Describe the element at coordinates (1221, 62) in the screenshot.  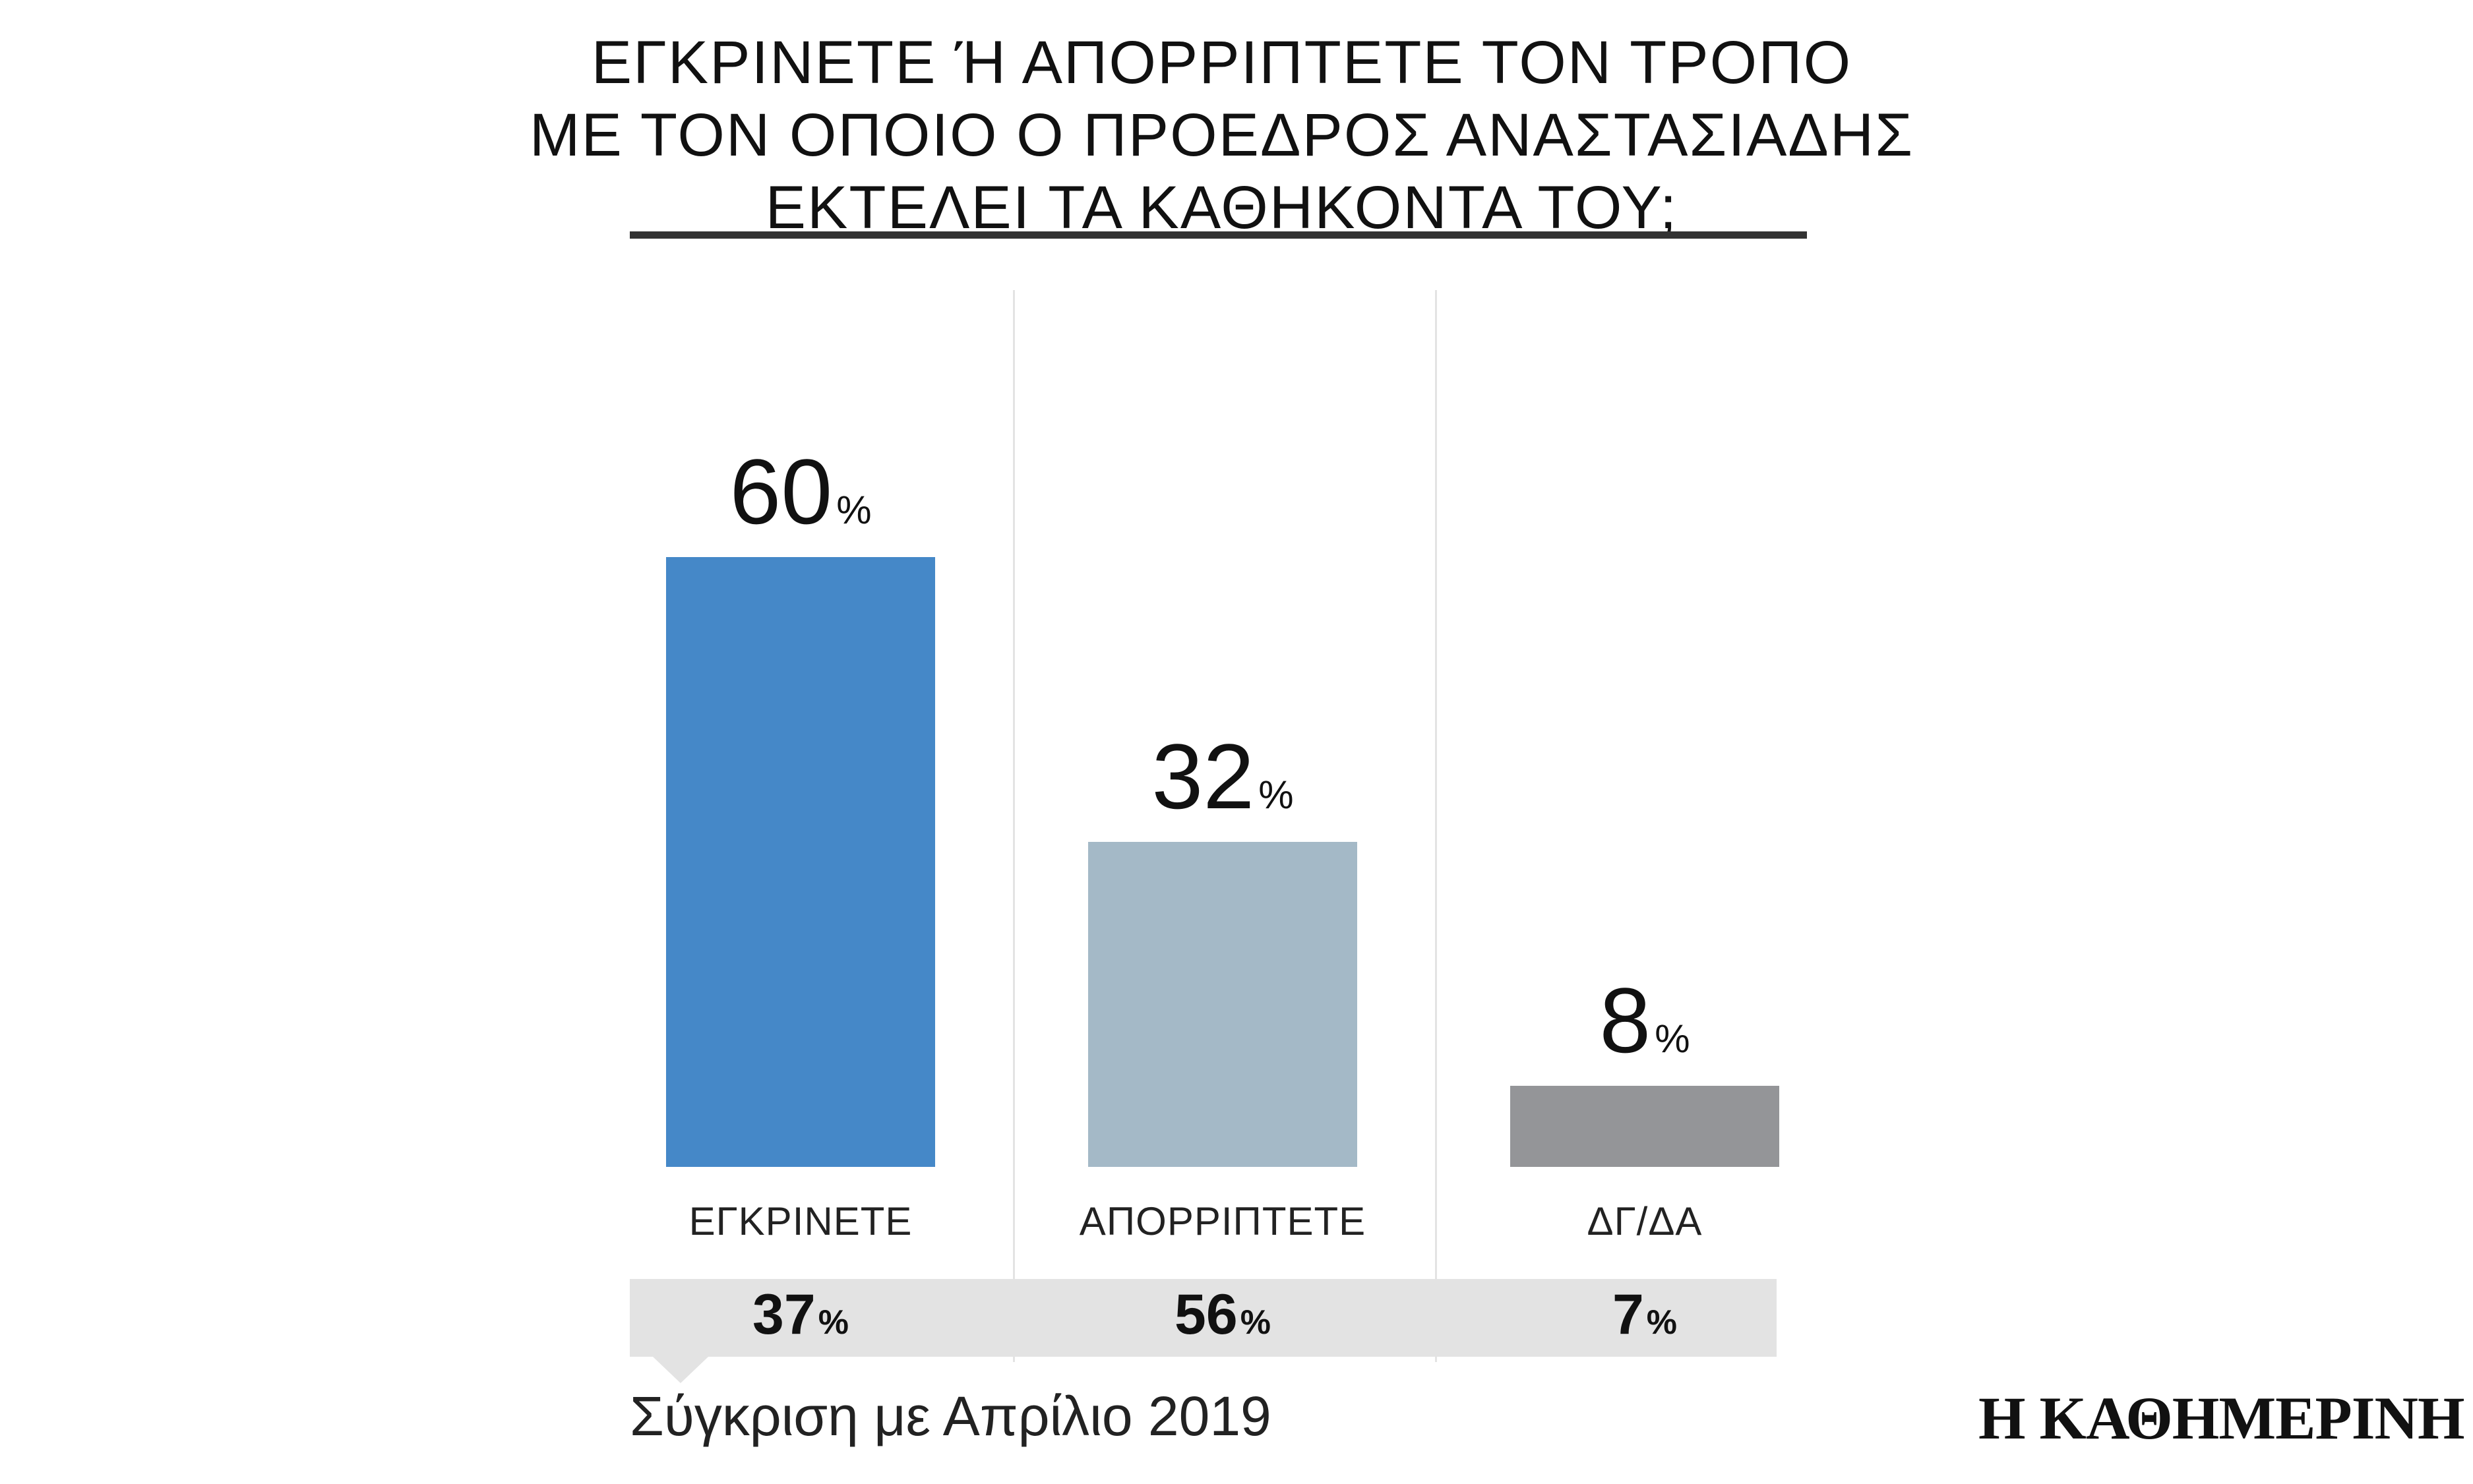
I see `title-line-1: ΕΓΚΡΙΝΕΤΕ Ή ΑΠΟΡΡΙΠΤΕΤΕ ΤΟΝ ΤΡΟΠΟ` at that location.